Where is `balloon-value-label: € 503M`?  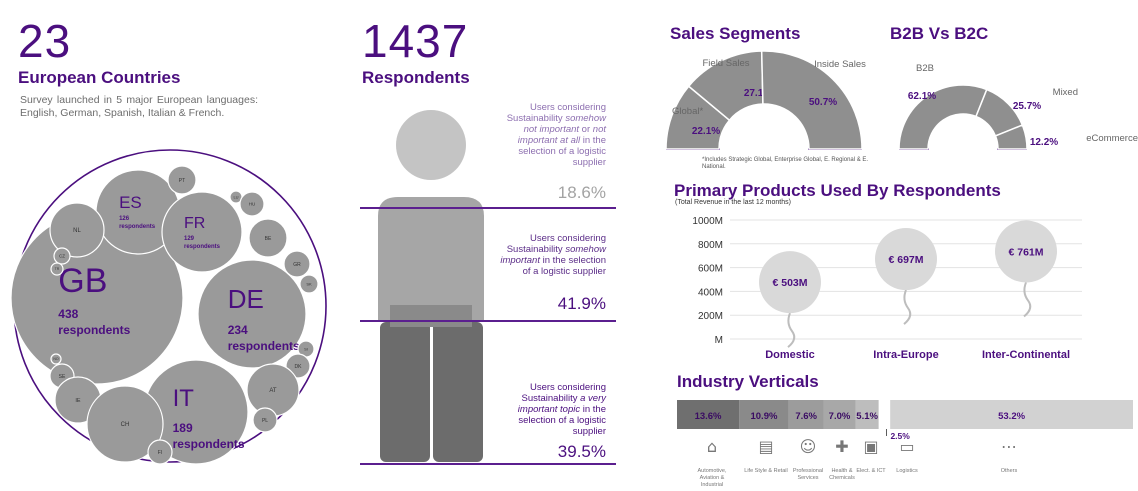 balloon-value-label: € 503M is located at coordinates (789, 283).